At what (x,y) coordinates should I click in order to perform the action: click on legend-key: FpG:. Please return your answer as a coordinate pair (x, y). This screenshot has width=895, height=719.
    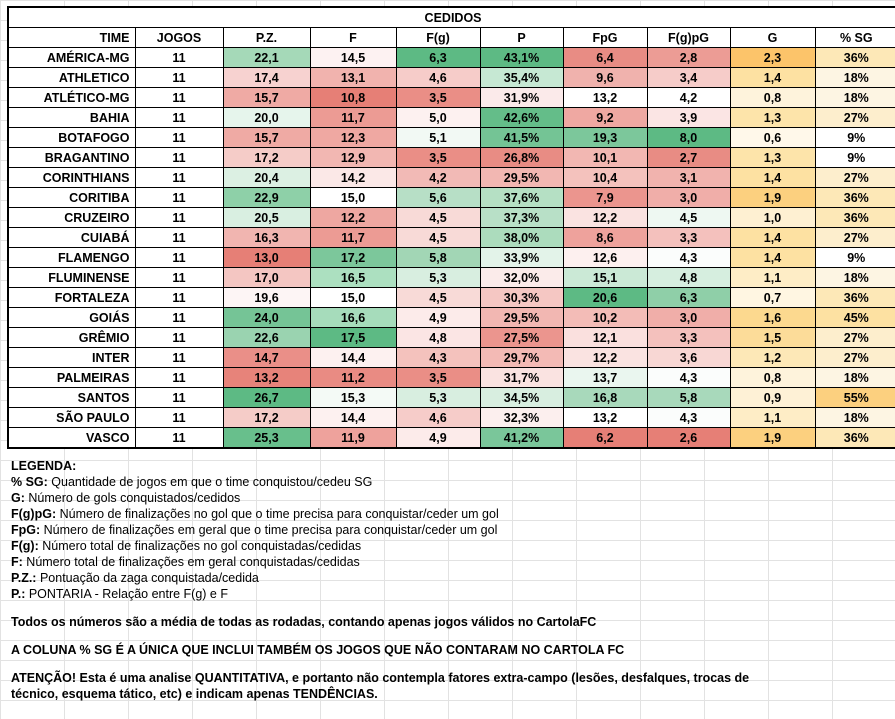
    Looking at the image, I should click on (26, 530).